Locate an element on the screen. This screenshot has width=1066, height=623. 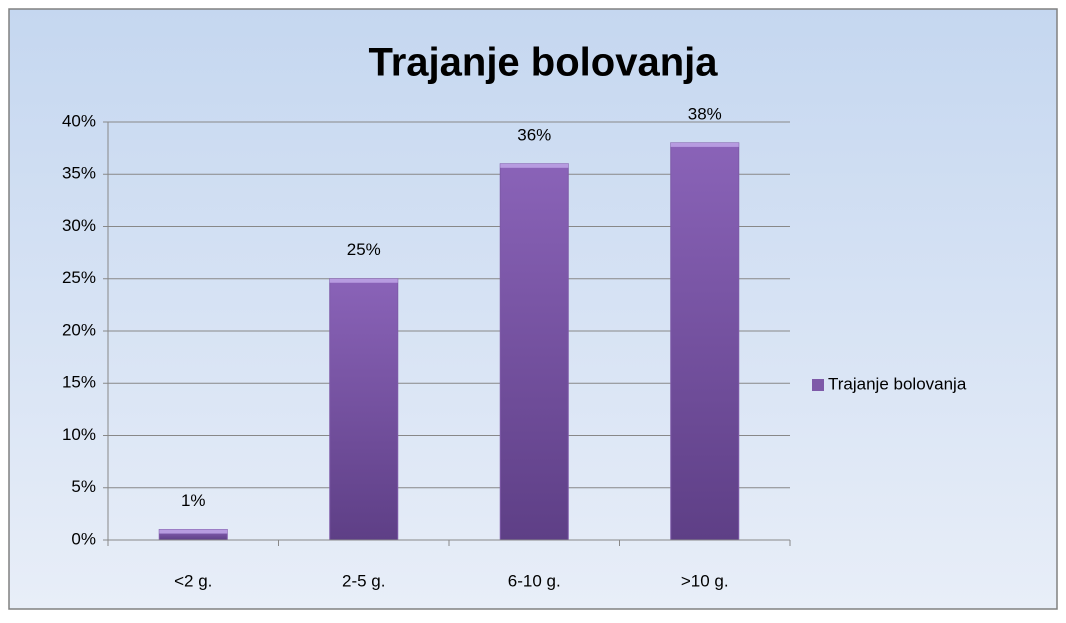
x-tick-label: >10 g. is located at coordinates (705, 580).